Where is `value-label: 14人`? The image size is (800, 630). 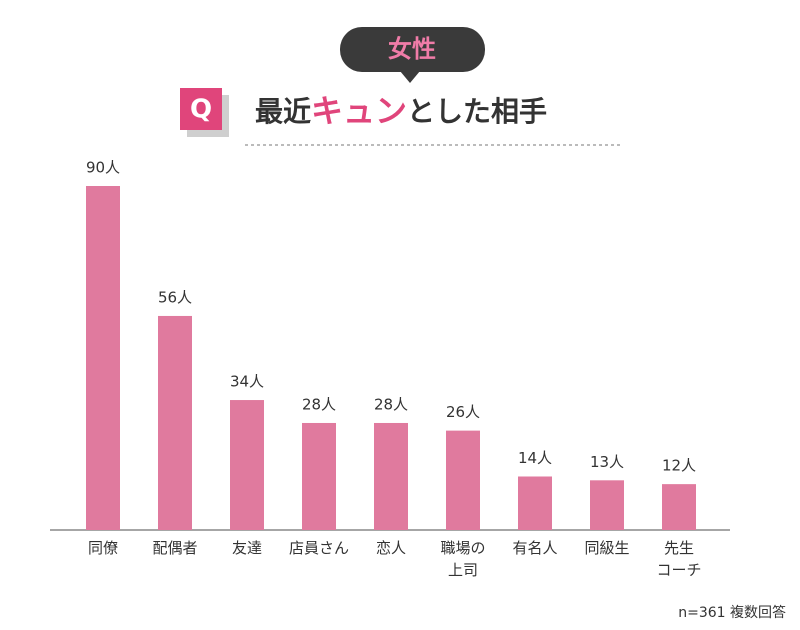 value-label: 14人 is located at coordinates (535, 458).